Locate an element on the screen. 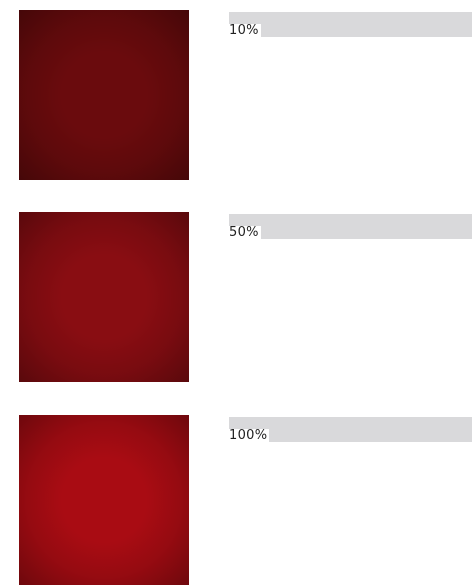  swatch-label-10: 10% is located at coordinates (245, 30).